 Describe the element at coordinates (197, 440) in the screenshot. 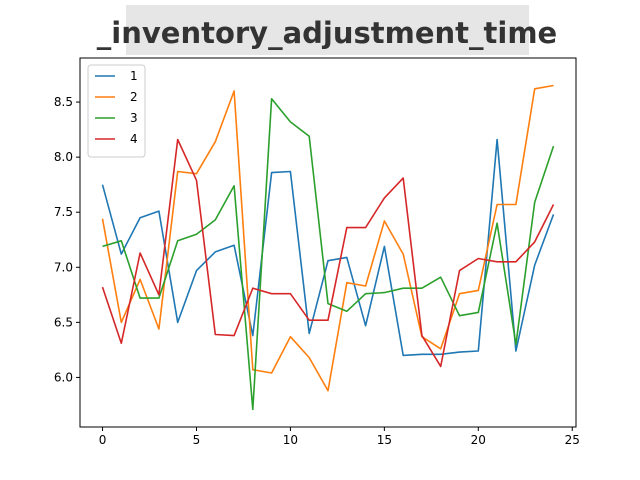

I see `x-tick-label: 5` at that location.